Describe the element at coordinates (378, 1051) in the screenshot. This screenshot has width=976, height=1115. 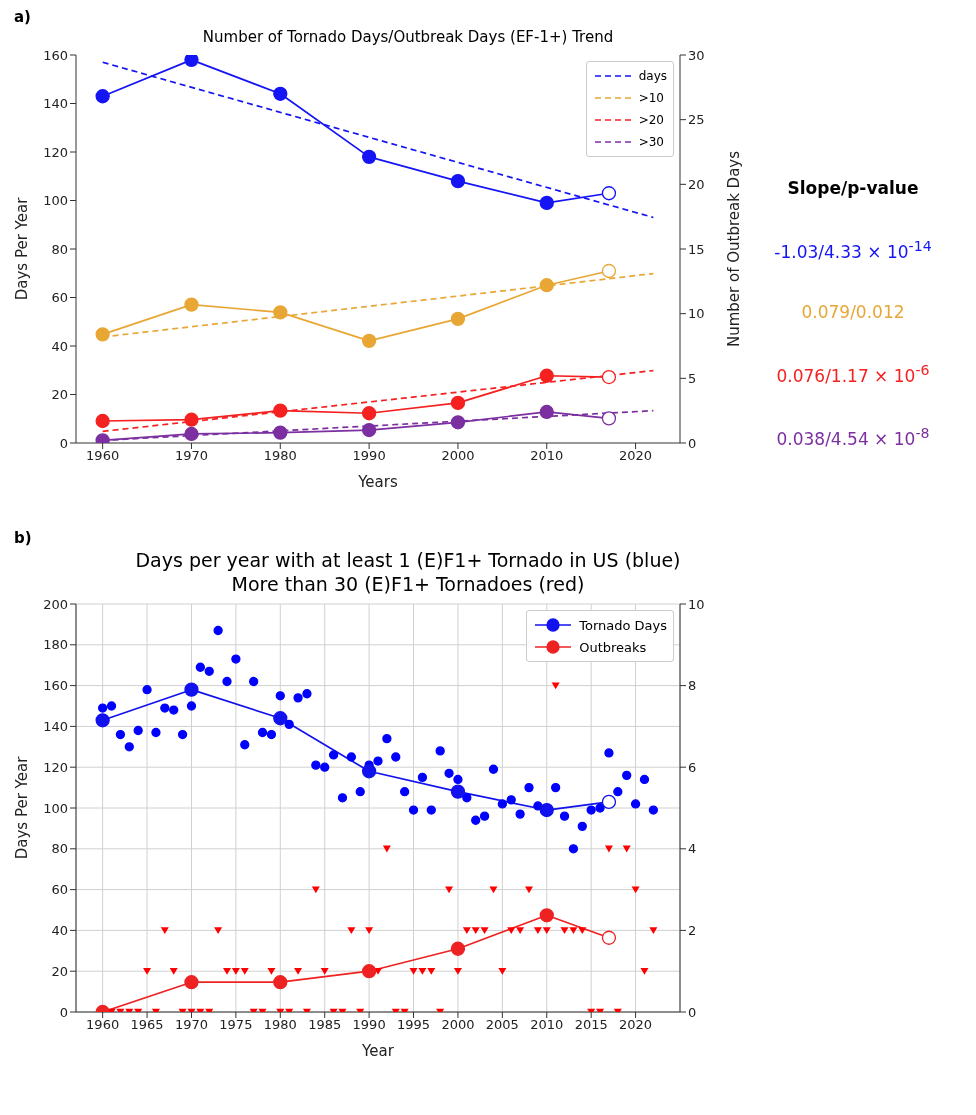
I see `x-axis-title: Year` at that location.